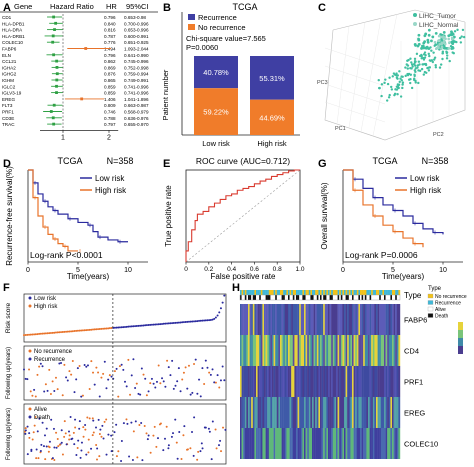 This screenshot has height=467, width=474. What do you see at coordinates (30, 351) in the screenshot?
I see `legend-swatch-no-recurrence` at bounding box center [30, 351].